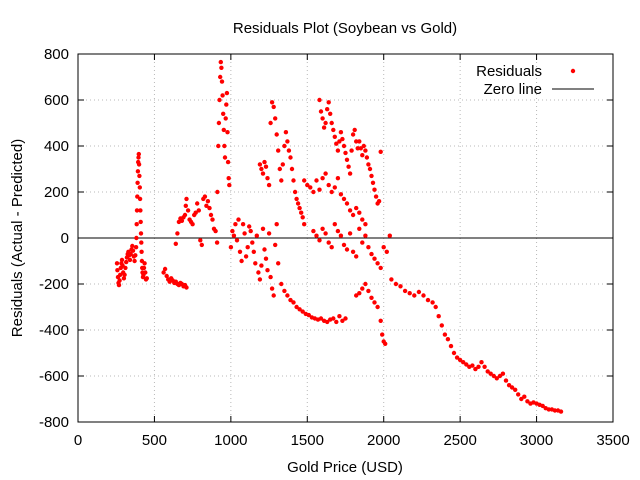  What do you see at coordinates (612, 440) in the screenshot?
I see `x-tick-label: 3500` at bounding box center [612, 440].